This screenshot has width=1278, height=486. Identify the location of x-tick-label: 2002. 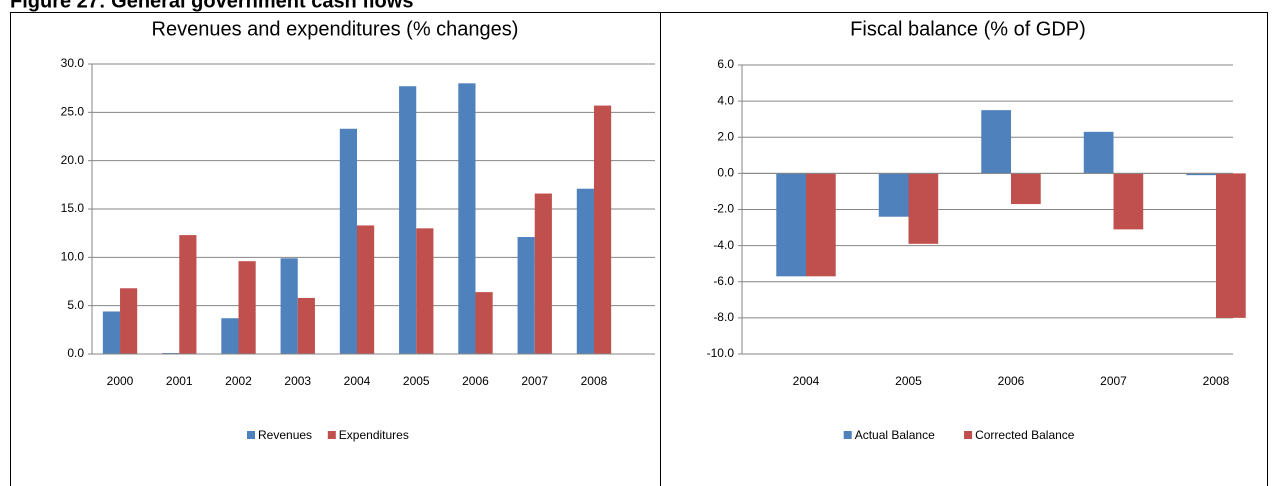
(238, 381).